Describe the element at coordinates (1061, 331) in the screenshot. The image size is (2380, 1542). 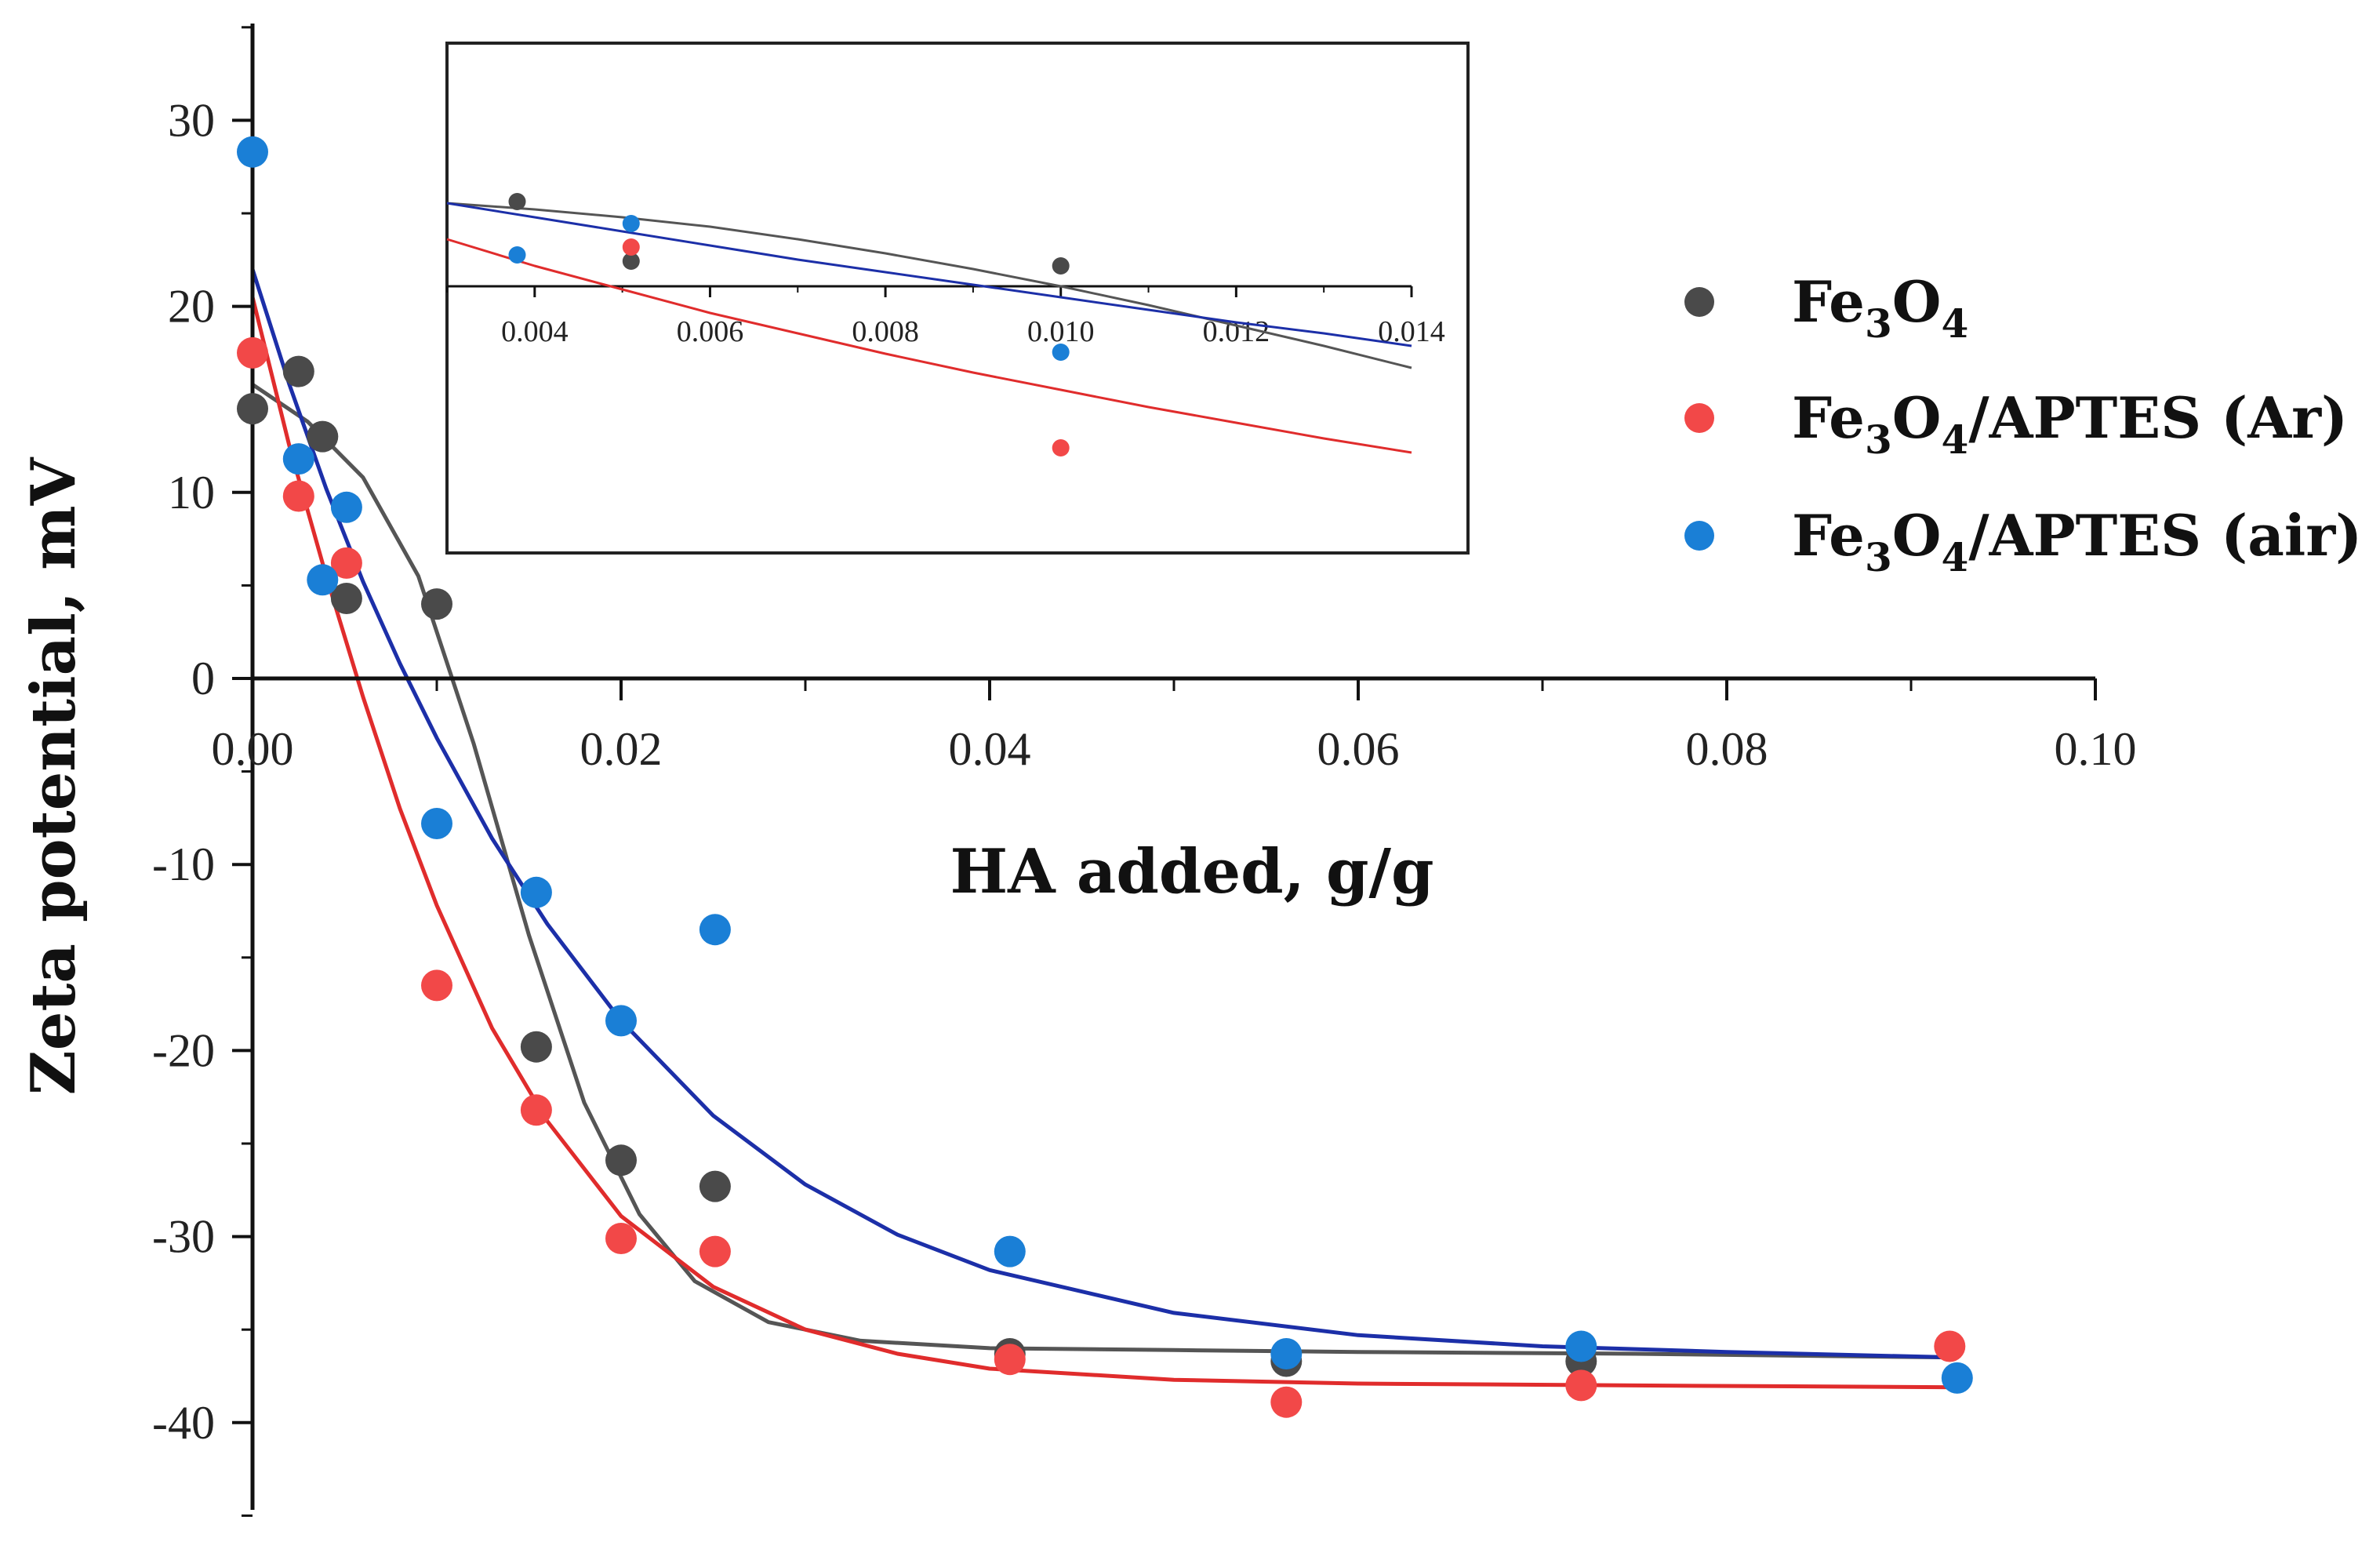
I see `inset-x-tick-label: 0.010` at that location.